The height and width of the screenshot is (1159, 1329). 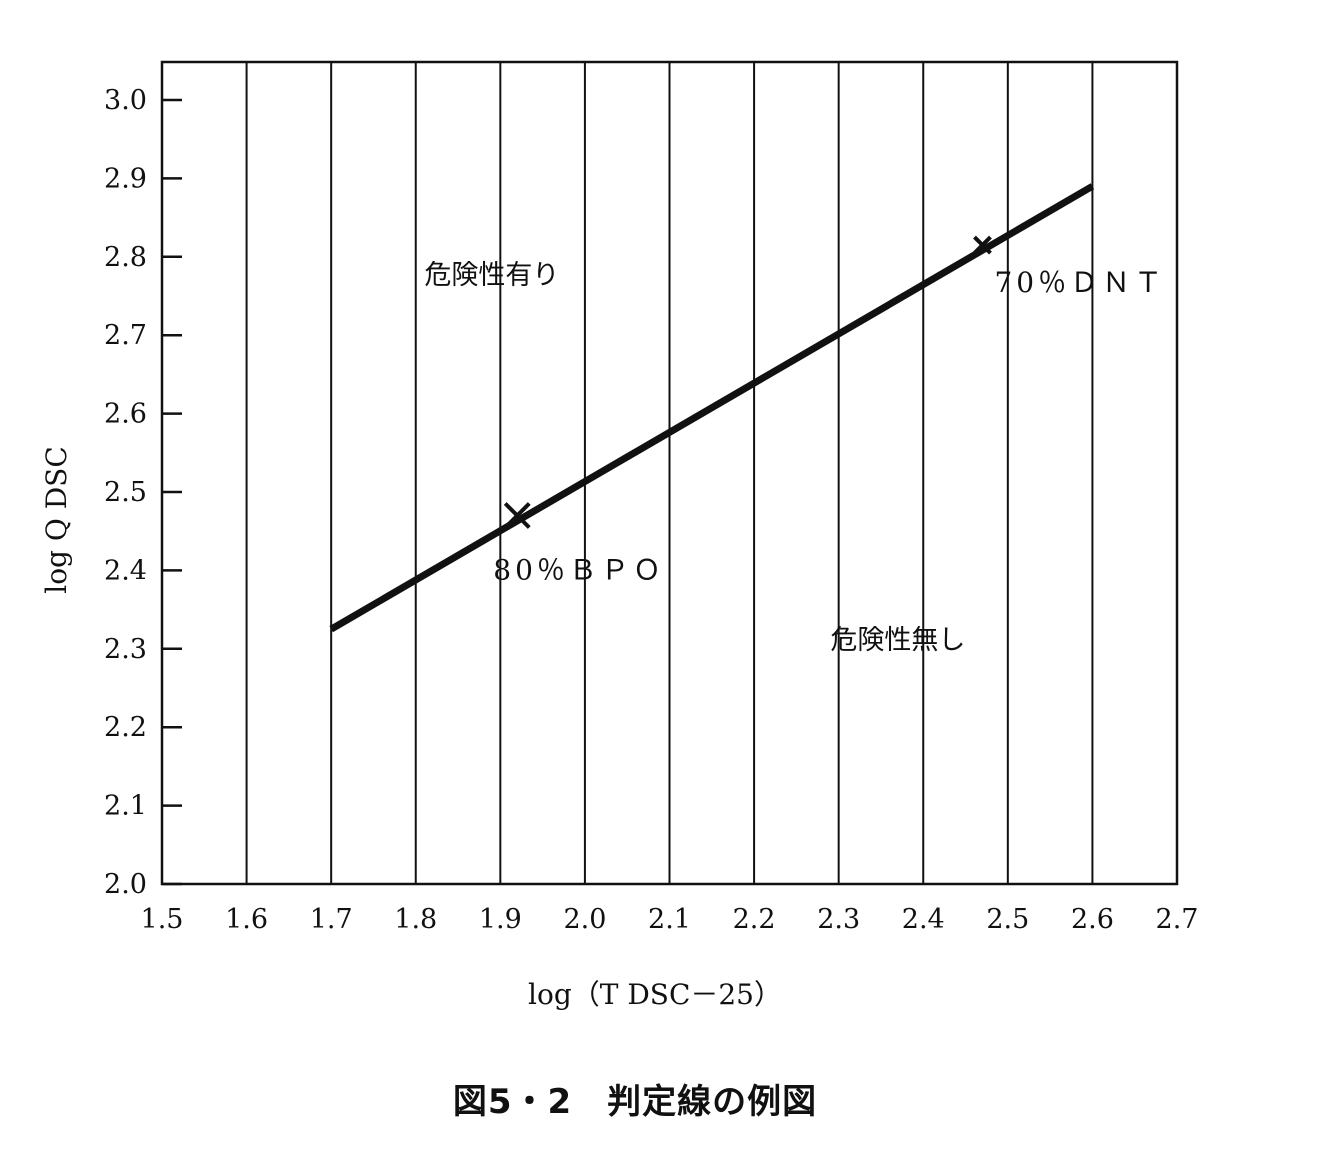 I want to click on y-tick-label: 2.7, so click(x=125, y=335).